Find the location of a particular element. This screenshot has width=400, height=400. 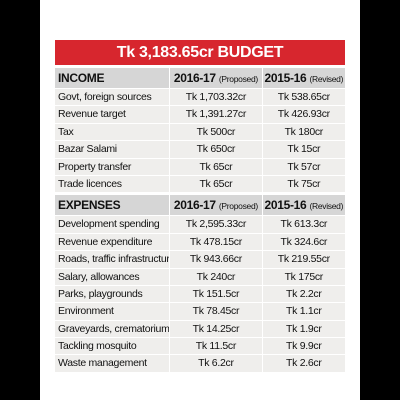

item-label: Roads, traffic infrastructure is located at coordinates (114, 259).